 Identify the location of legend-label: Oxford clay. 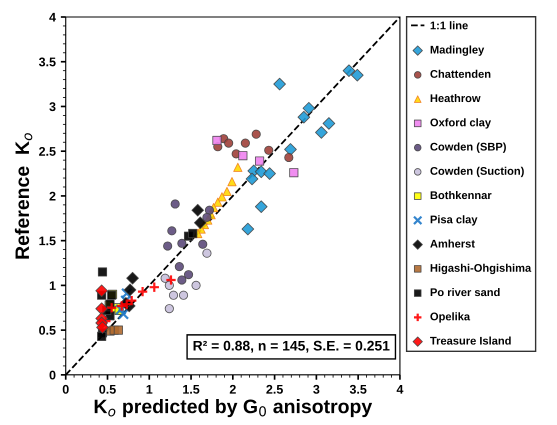
(461, 123).